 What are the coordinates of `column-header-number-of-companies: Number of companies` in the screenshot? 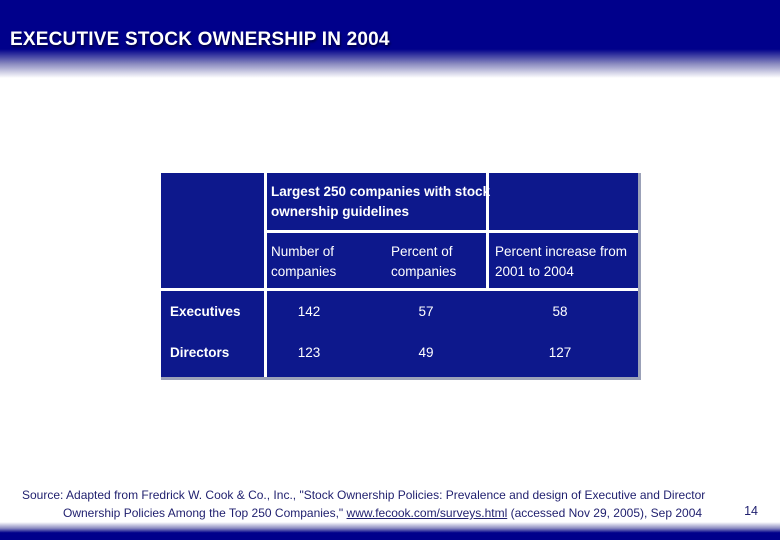 It's located at (304, 261).